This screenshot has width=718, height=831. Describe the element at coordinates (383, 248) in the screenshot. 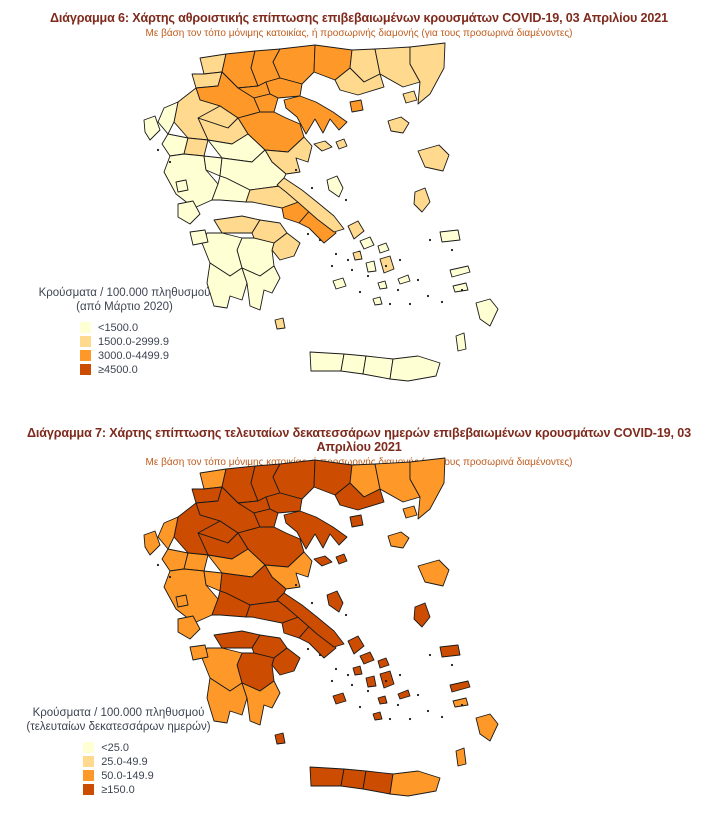

I see `region-mykonos` at that location.